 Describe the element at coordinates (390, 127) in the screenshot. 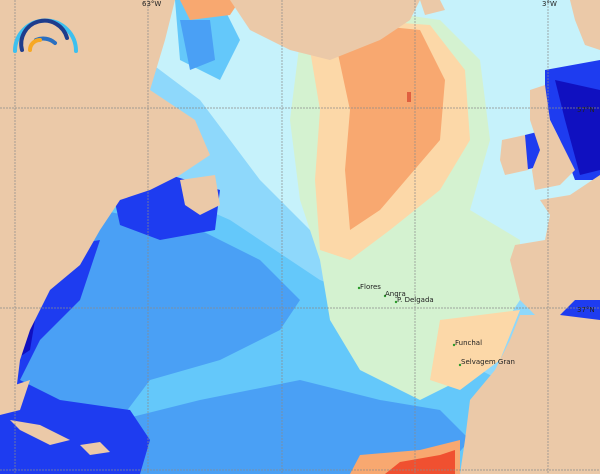

I see `field-orange` at that location.